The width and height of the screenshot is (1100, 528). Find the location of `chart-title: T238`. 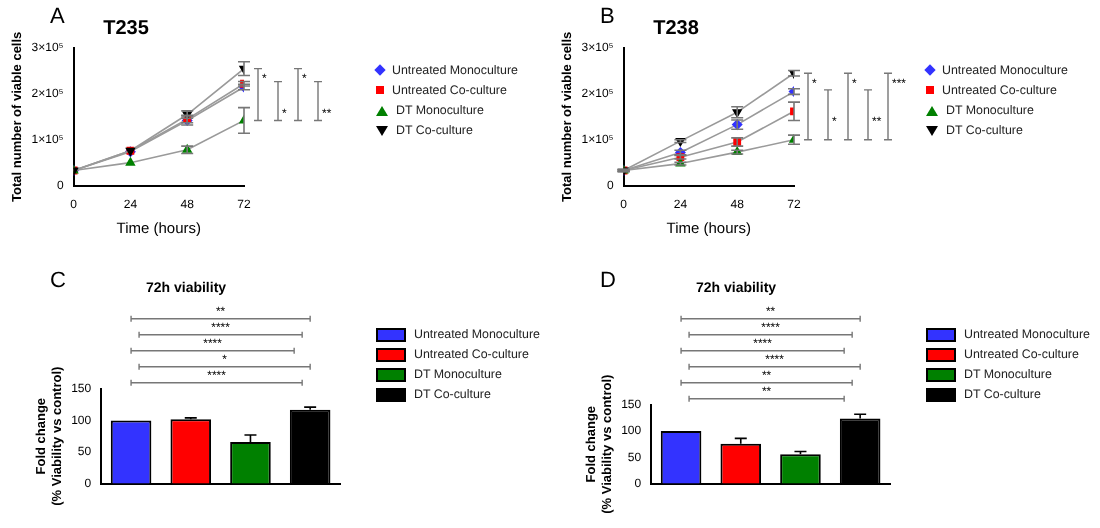

chart-title: T238 is located at coordinates (676, 28).